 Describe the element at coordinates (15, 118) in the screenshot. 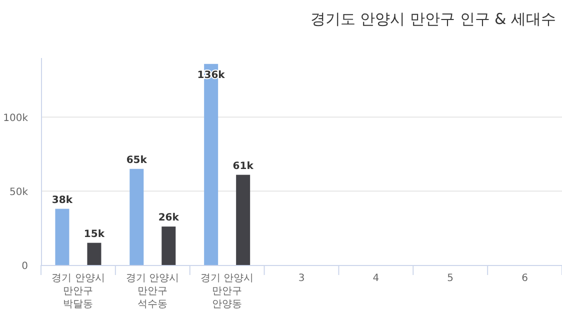

I see `y-tick-label: 100k` at that location.